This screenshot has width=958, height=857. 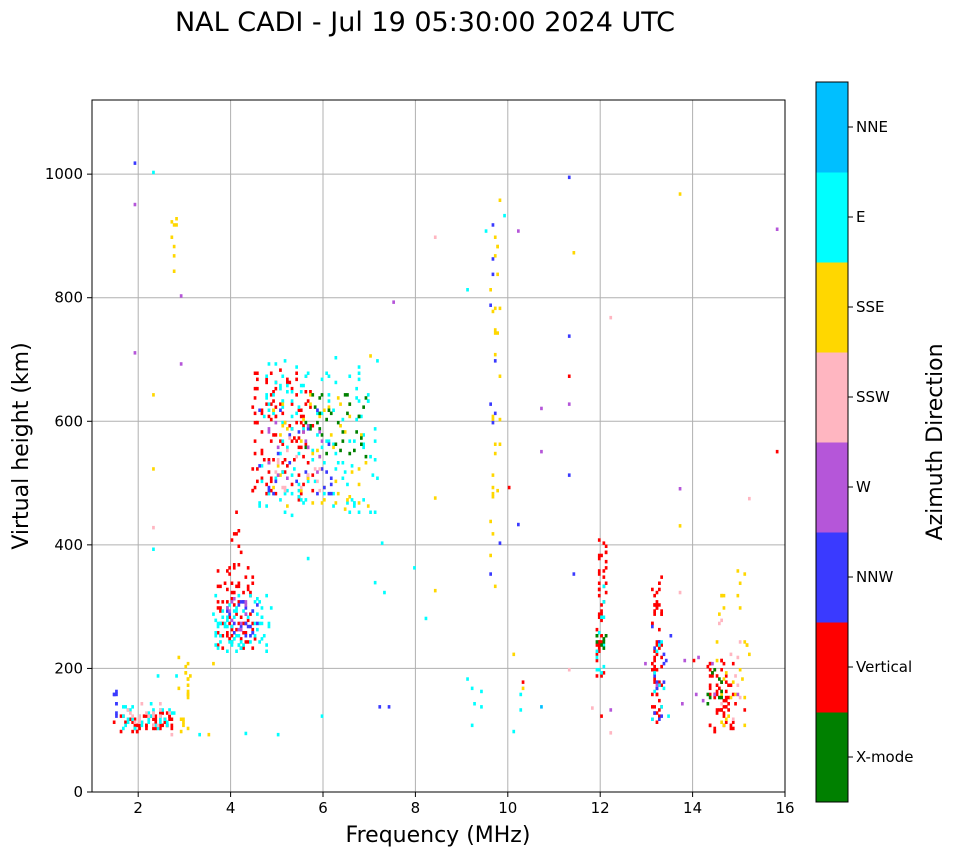 What do you see at coordinates (692, 808) in the screenshot?
I see `x-tick-label: 14` at bounding box center [692, 808].